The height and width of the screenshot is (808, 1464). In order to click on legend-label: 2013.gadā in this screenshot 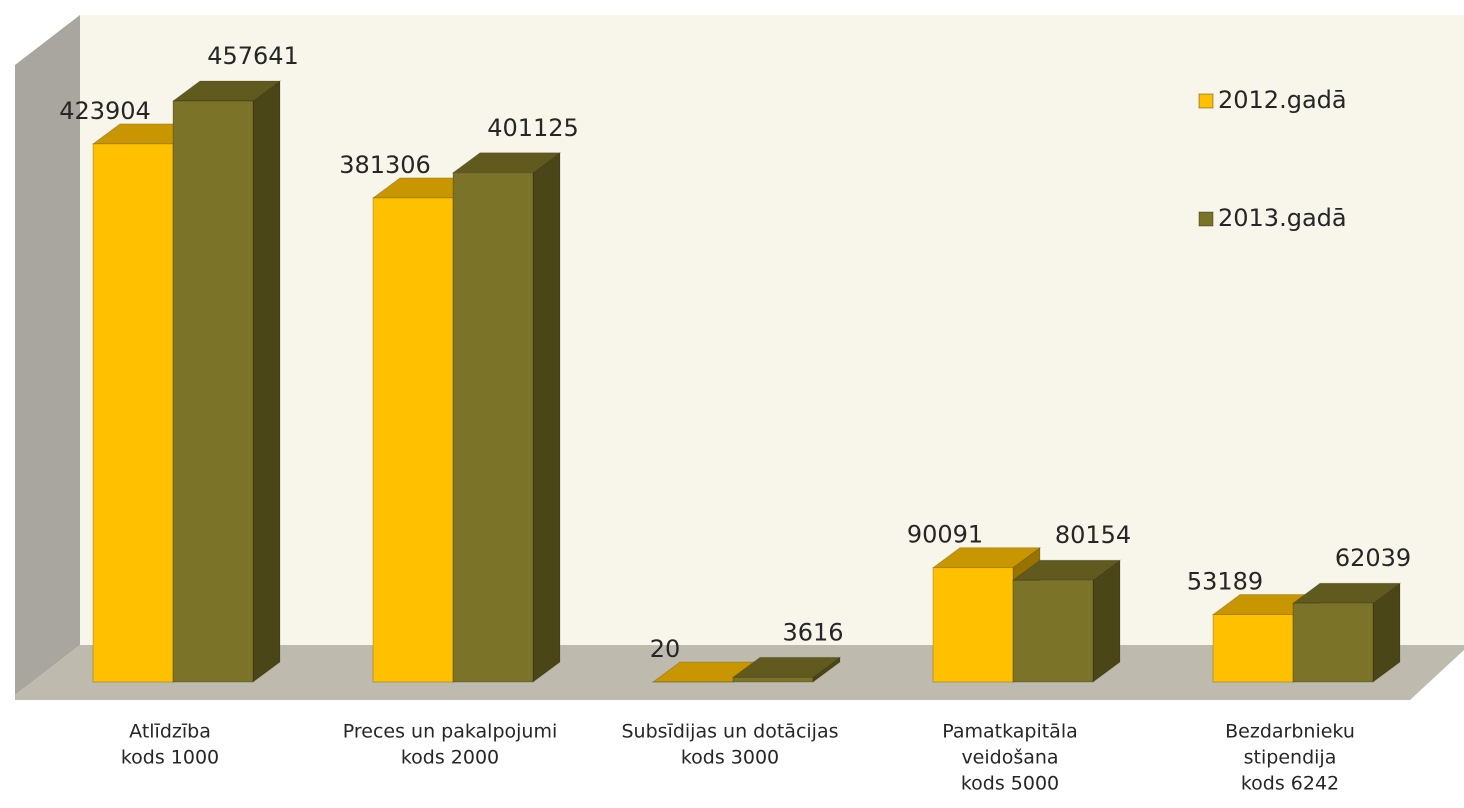, I will do `click(1282, 218)`.